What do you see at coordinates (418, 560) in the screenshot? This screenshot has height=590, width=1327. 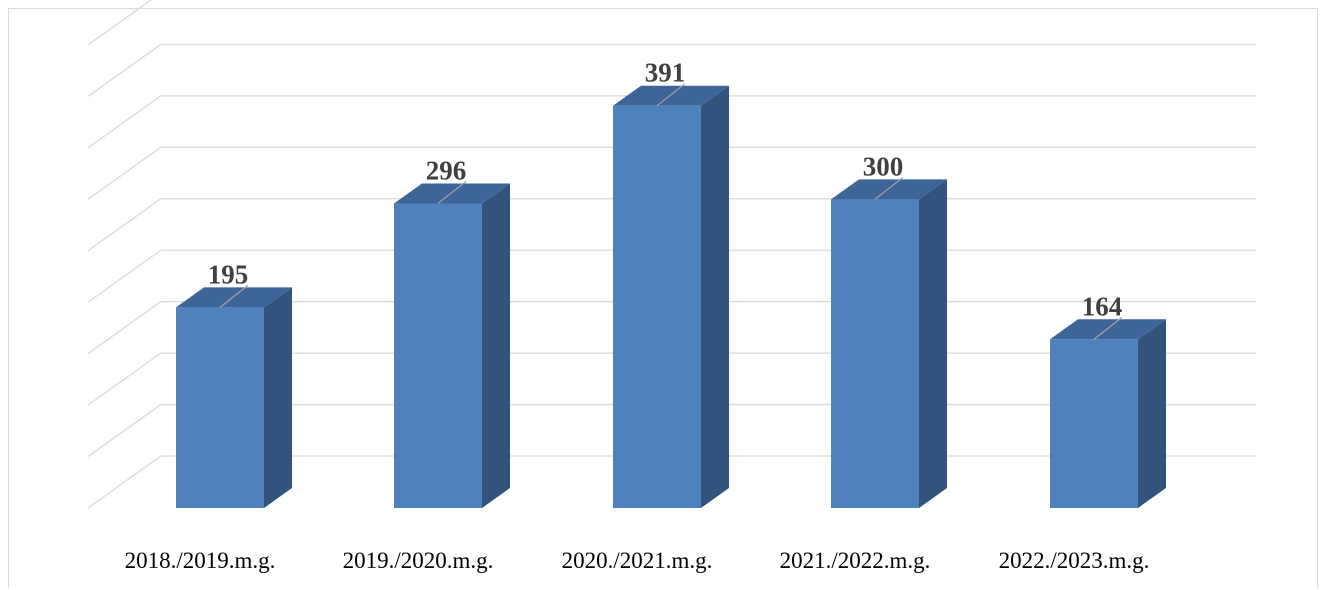 I see `category-label-2: 2019./2020.m.g.` at bounding box center [418, 560].